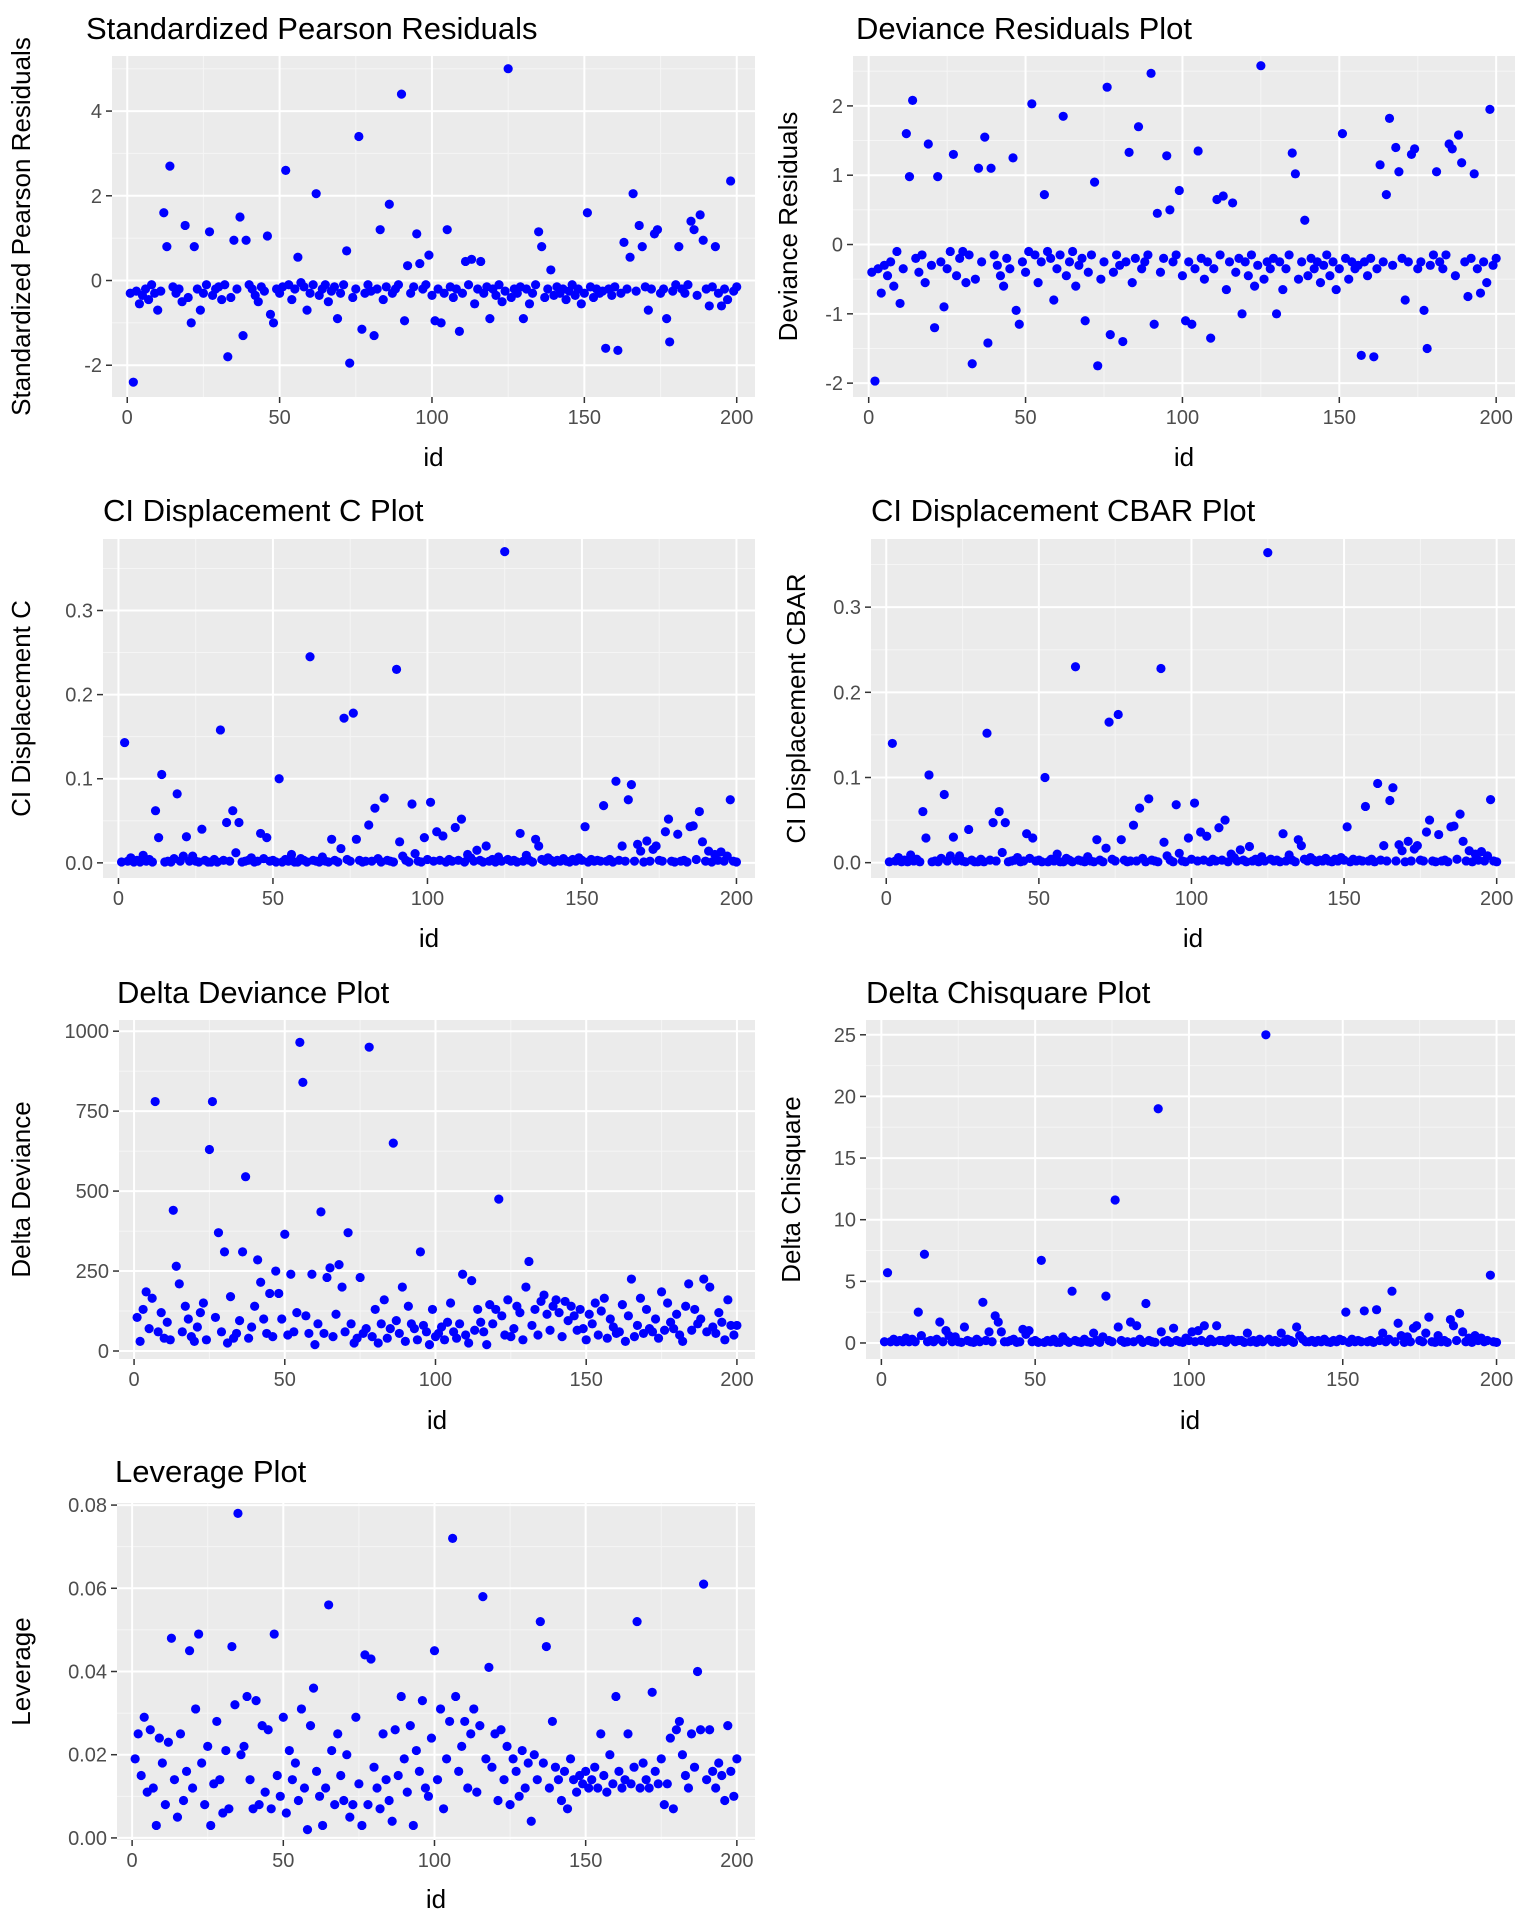 The image size is (1536, 1920). I want to click on y-tick-label: 0.2, so click(79, 696).